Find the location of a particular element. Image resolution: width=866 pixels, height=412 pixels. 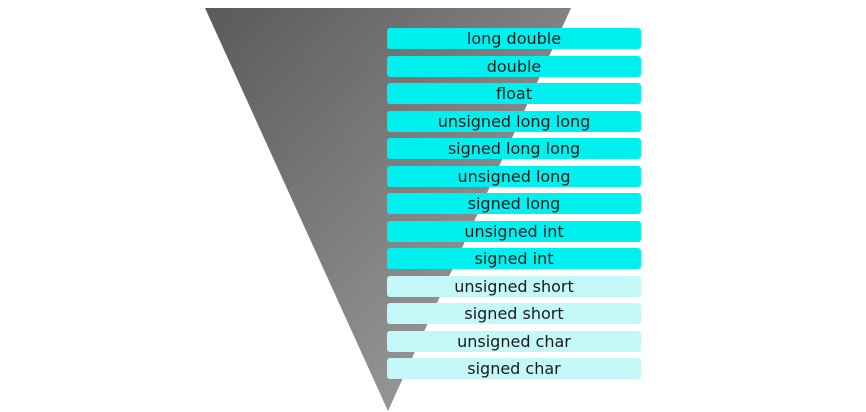

type-row: signed short is located at coordinates (514, 313).